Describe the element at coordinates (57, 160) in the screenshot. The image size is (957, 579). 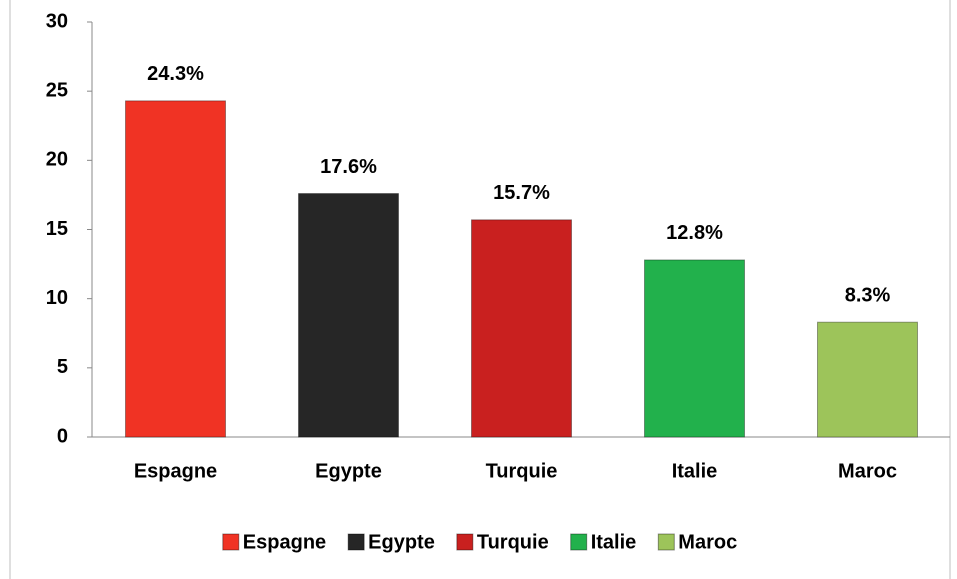
I see `y-tick-label: 20` at that location.